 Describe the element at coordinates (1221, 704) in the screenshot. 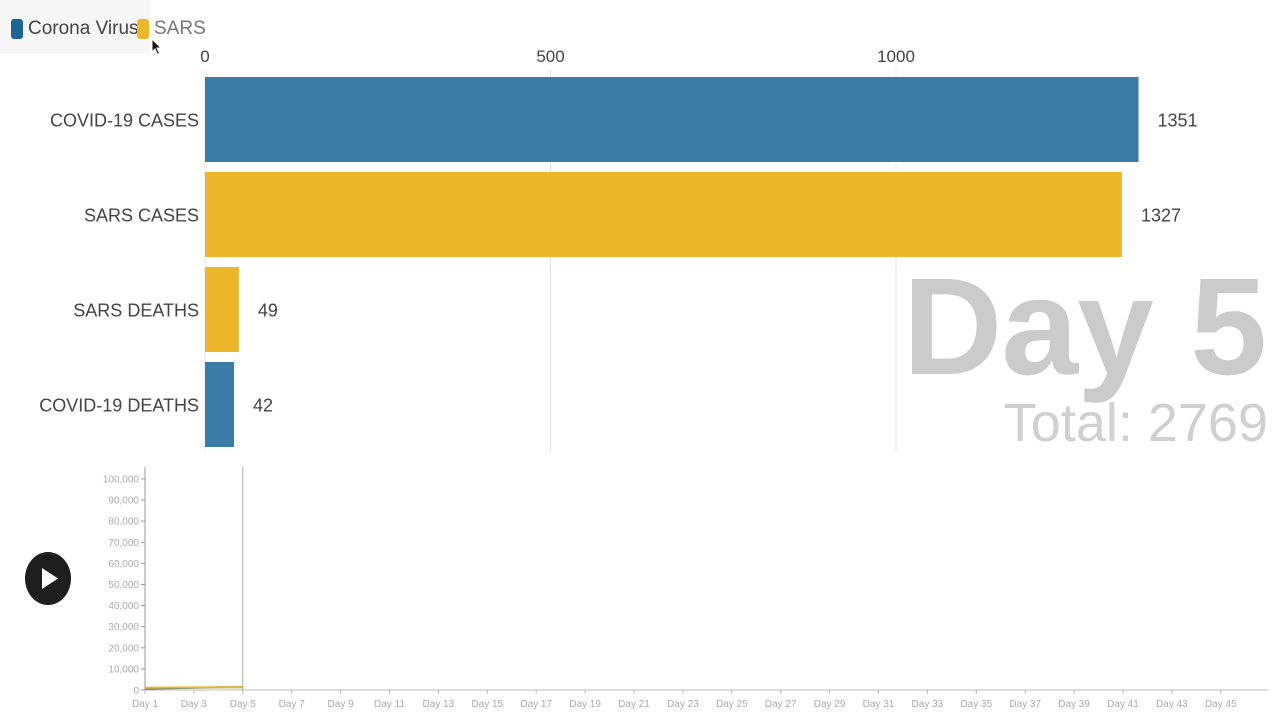

I see `x-tick-label: Day 45` at that location.